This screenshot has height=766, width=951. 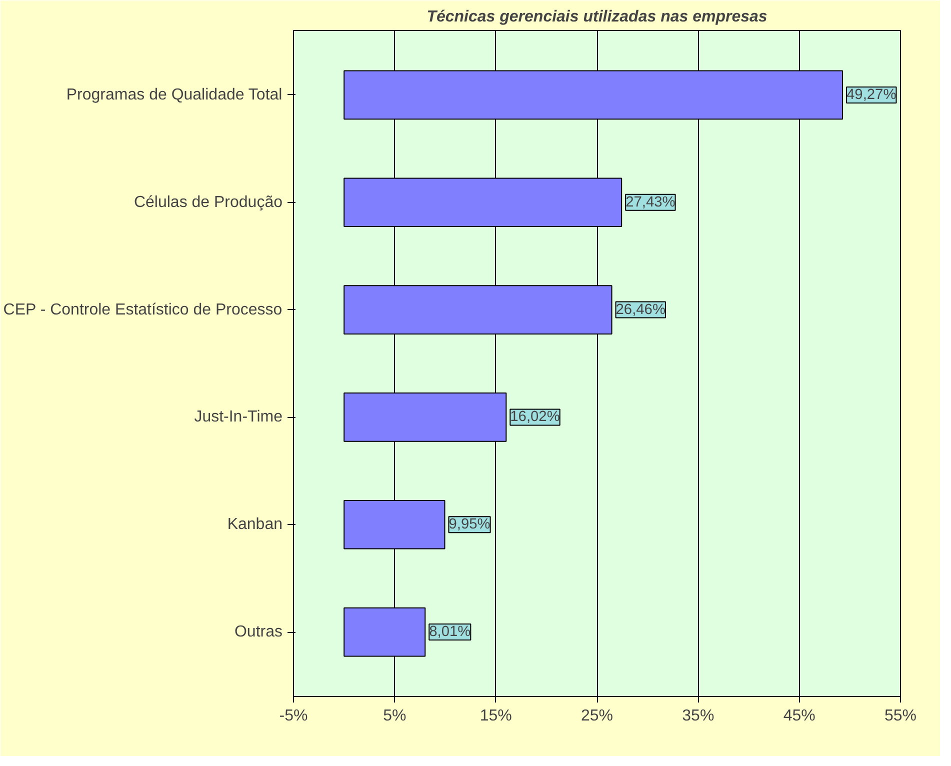 I want to click on y-tick-label: Programas de Qualidade Total, so click(x=174, y=95).